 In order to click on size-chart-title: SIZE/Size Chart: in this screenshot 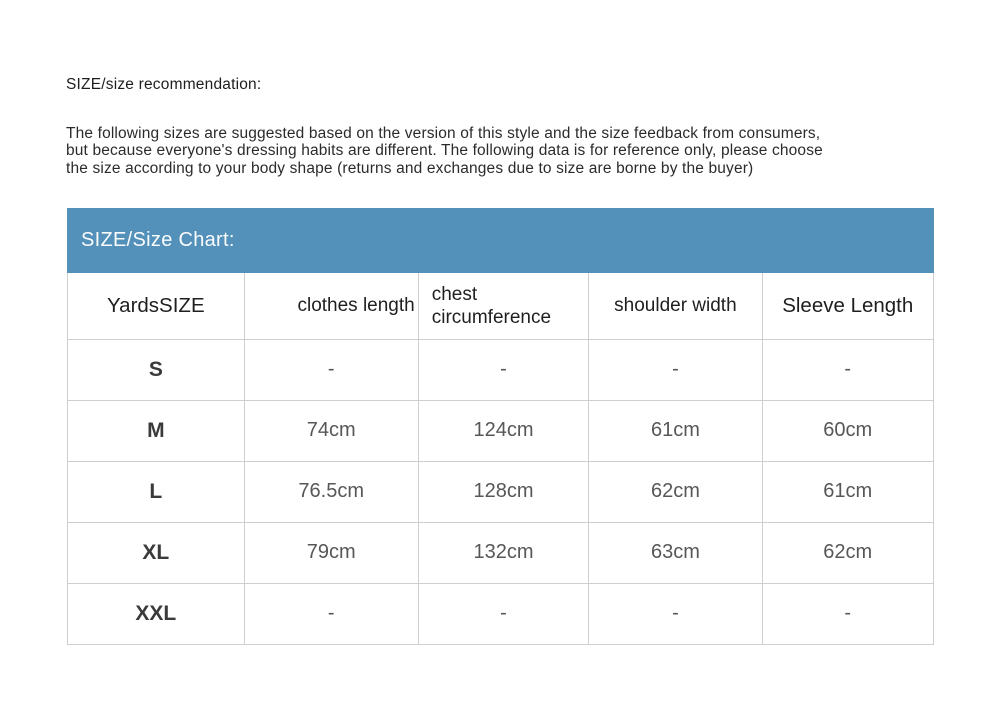, I will do `click(158, 240)`.